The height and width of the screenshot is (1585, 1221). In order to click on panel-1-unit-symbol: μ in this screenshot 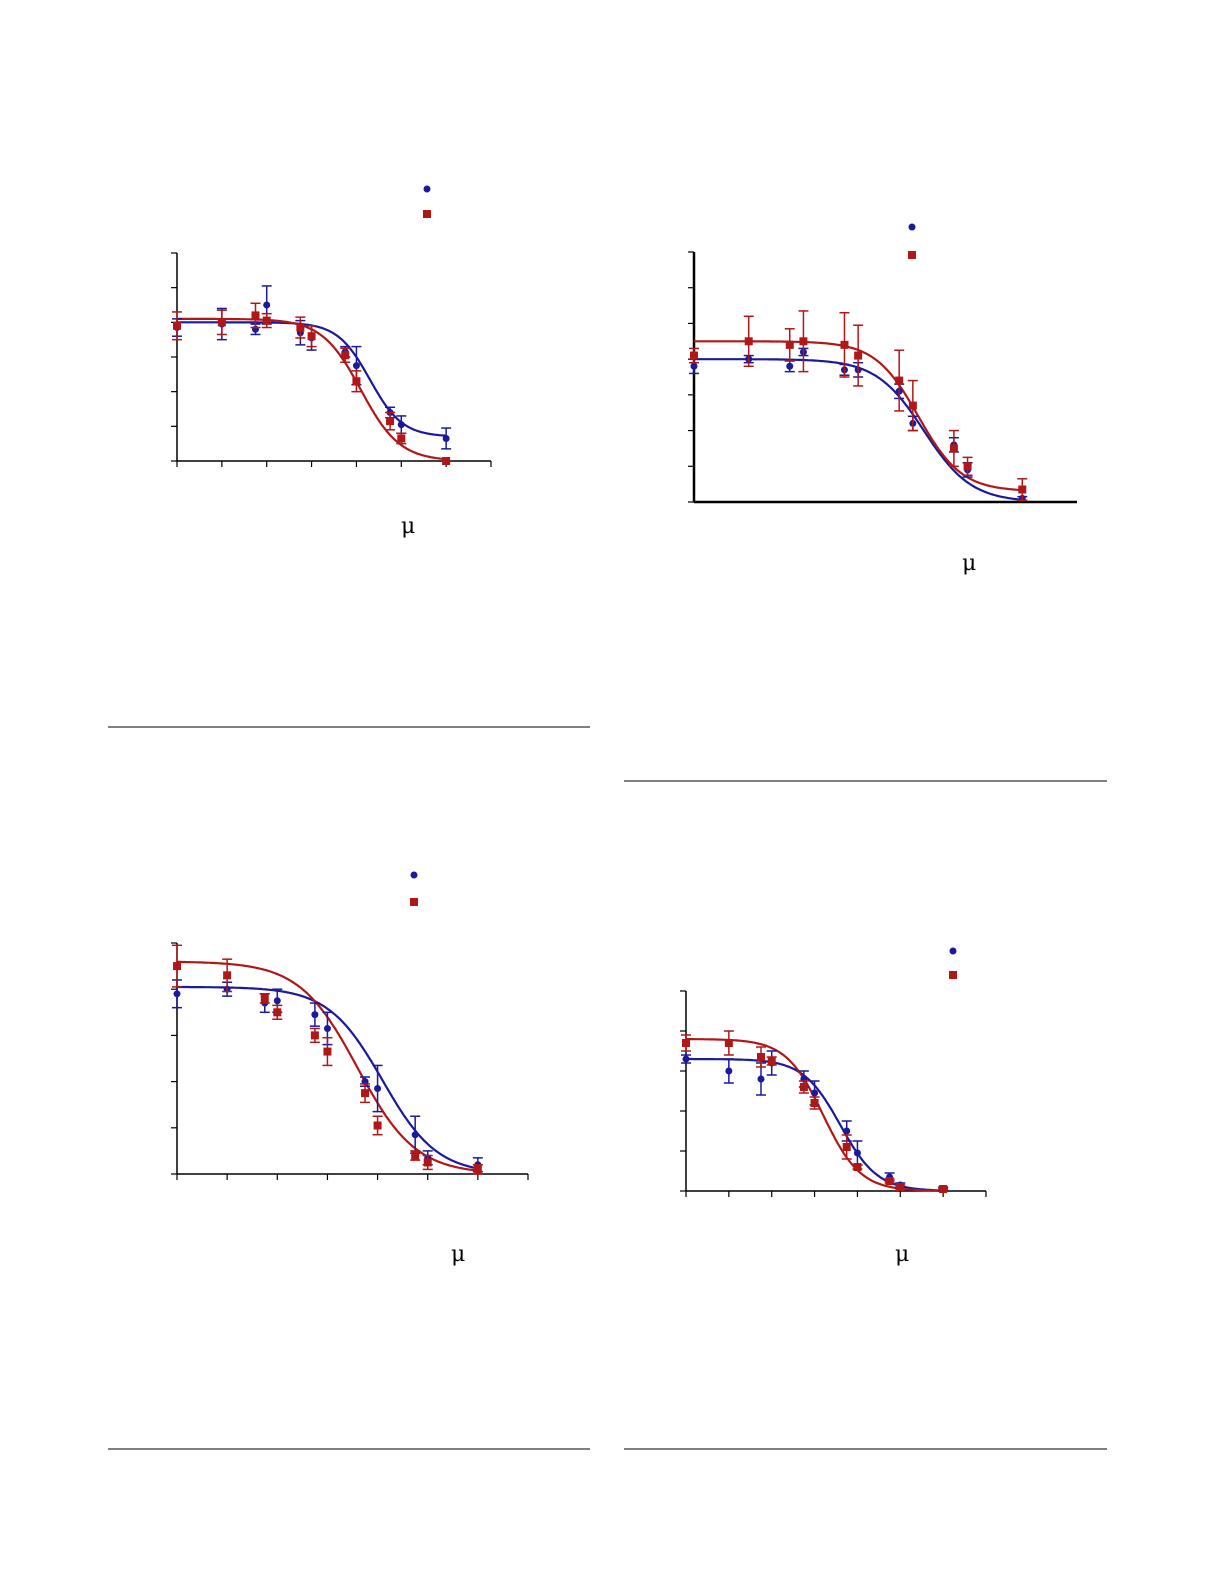, I will do `click(408, 526)`.